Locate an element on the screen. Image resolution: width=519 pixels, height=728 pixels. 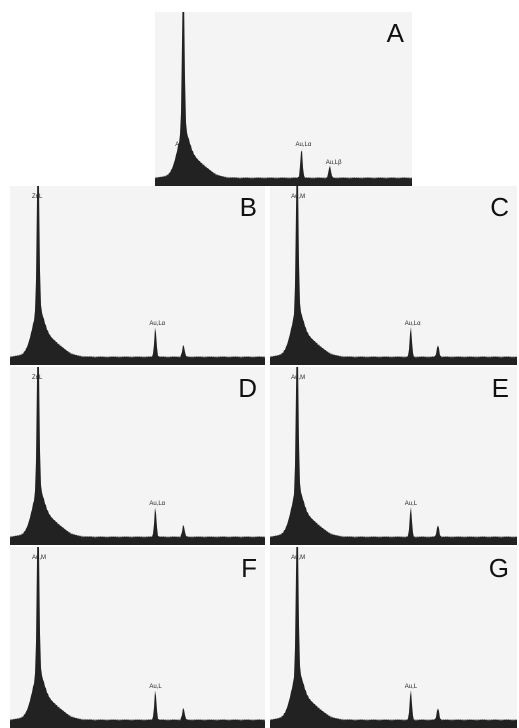
spectrum-panel: G Au,M Au,L is located at coordinates (393, 637).